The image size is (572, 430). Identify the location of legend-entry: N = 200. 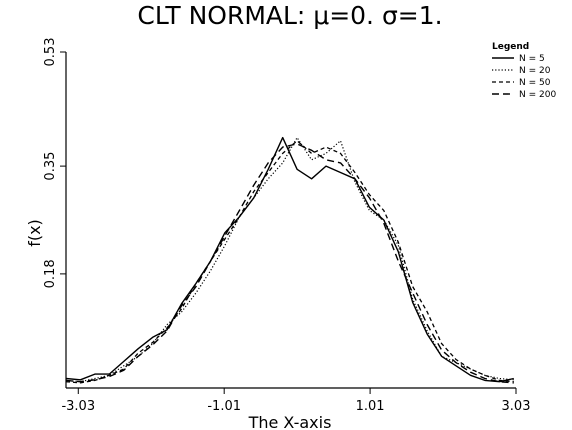
(537, 95).